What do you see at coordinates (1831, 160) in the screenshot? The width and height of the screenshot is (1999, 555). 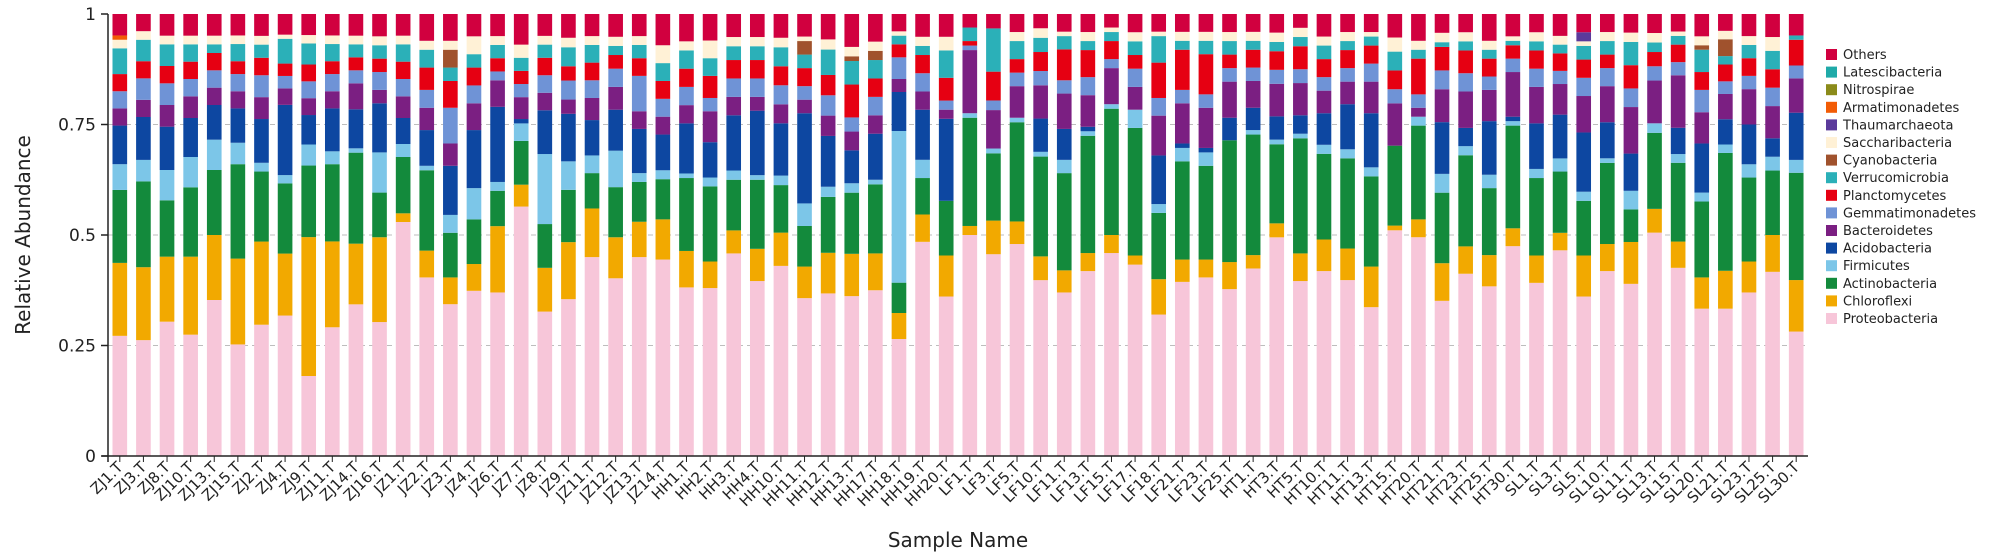 I see `legend-swatch-cyanobacteria` at bounding box center [1831, 160].